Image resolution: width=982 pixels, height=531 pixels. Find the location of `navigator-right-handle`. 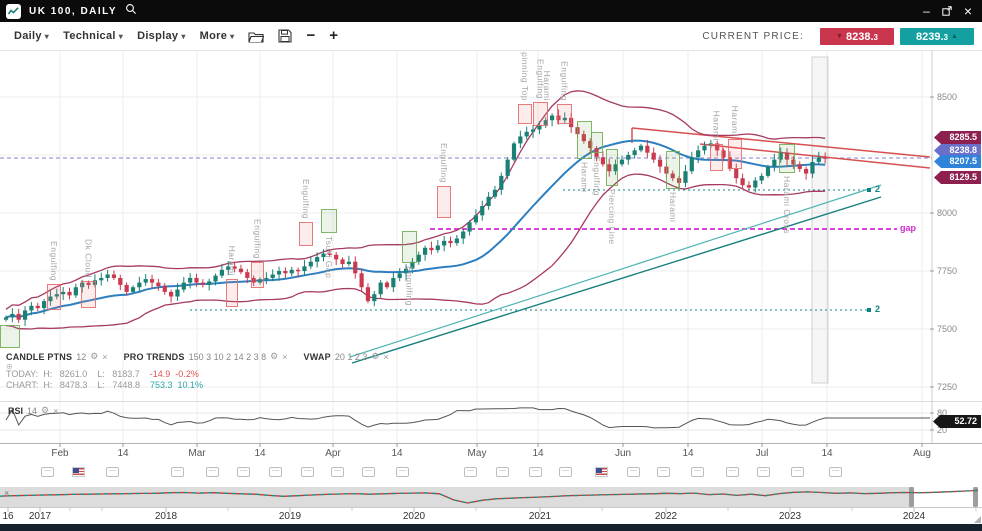

navigator-right-handle is located at coordinates (975, 497).